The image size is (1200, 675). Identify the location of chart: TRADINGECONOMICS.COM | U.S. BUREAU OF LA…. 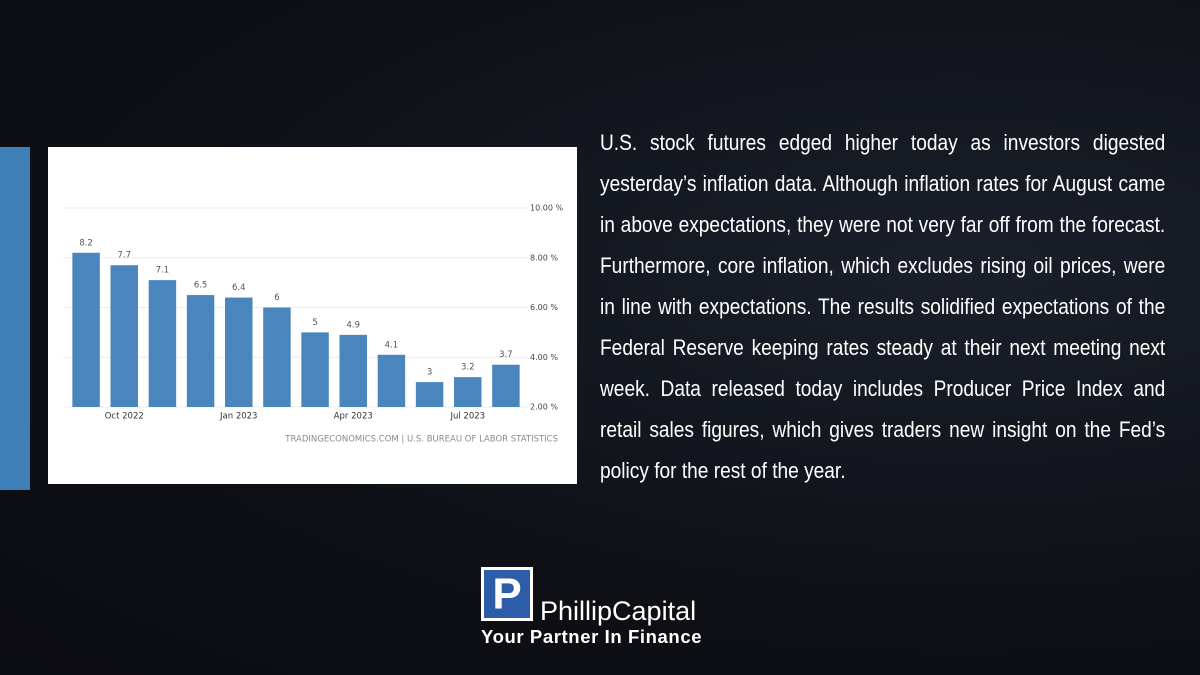
(313, 324).